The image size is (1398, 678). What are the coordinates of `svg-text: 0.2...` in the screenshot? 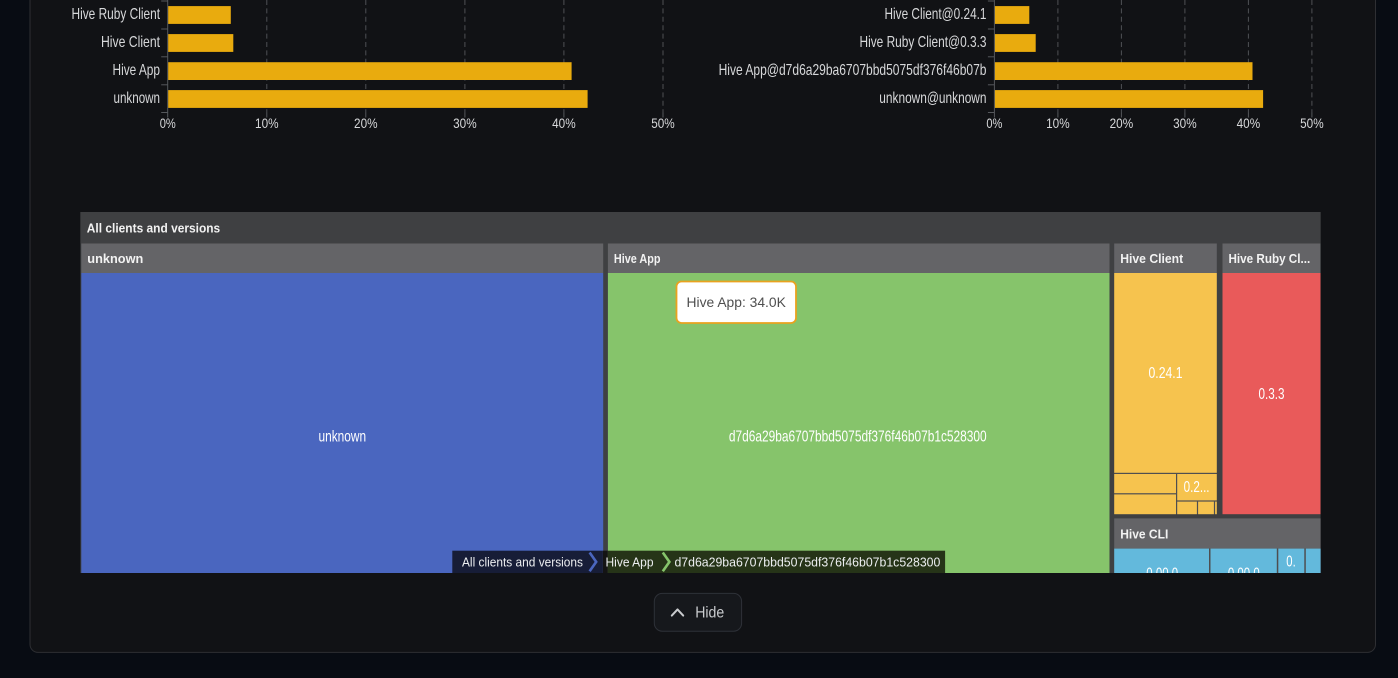 It's located at (1197, 487).